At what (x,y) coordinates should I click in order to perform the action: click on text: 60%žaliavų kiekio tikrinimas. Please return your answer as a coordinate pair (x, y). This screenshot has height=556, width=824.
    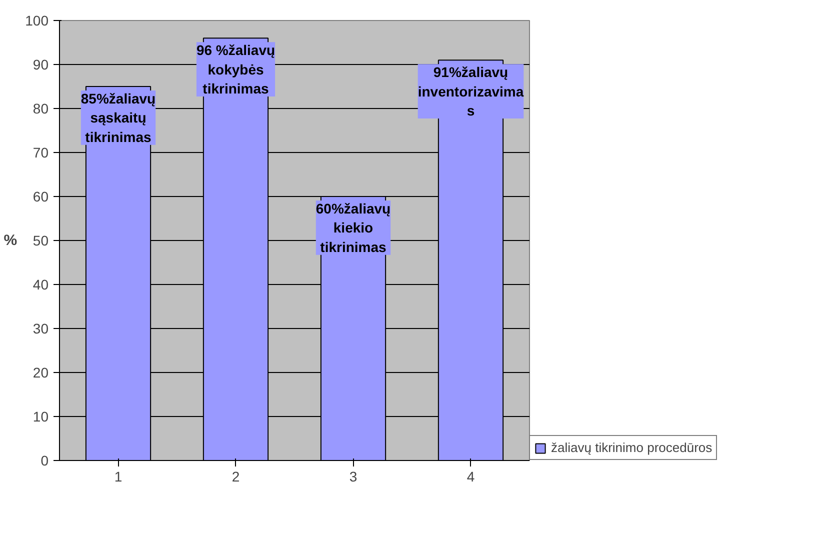
    Looking at the image, I should click on (353, 227).